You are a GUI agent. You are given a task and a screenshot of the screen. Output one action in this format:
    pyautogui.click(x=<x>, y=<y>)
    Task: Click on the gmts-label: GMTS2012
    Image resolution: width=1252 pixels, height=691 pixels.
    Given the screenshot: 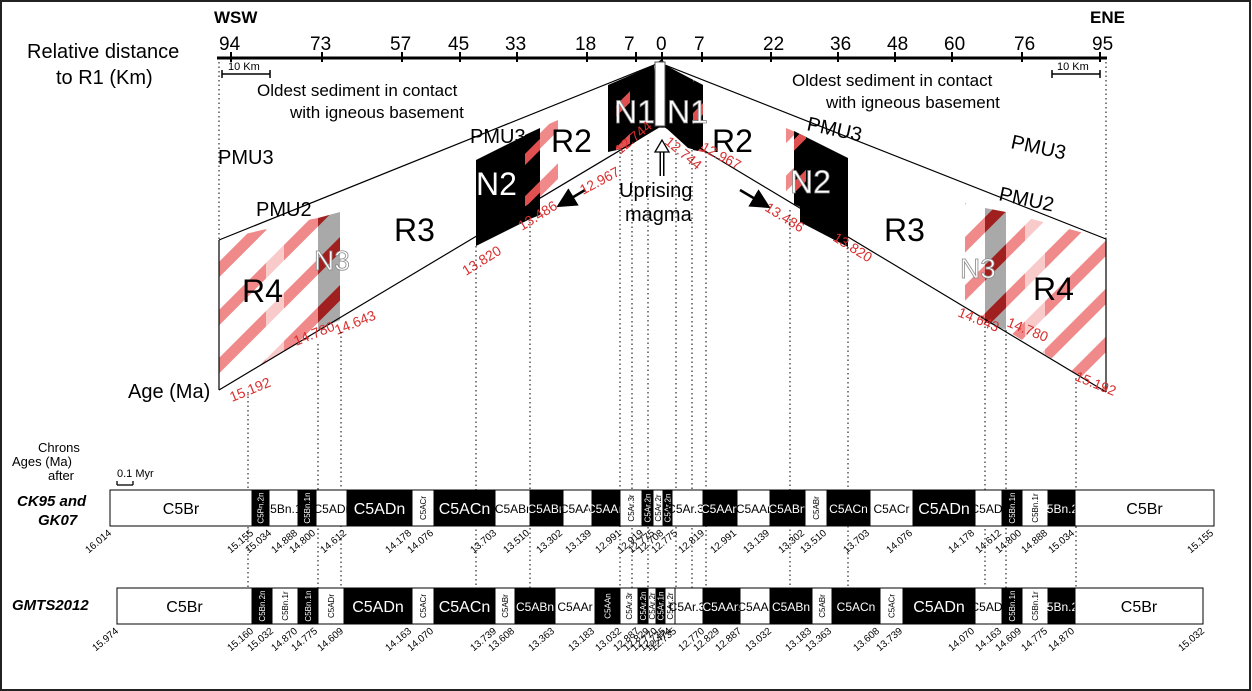 What is the action you would take?
    pyautogui.click(x=50, y=605)
    